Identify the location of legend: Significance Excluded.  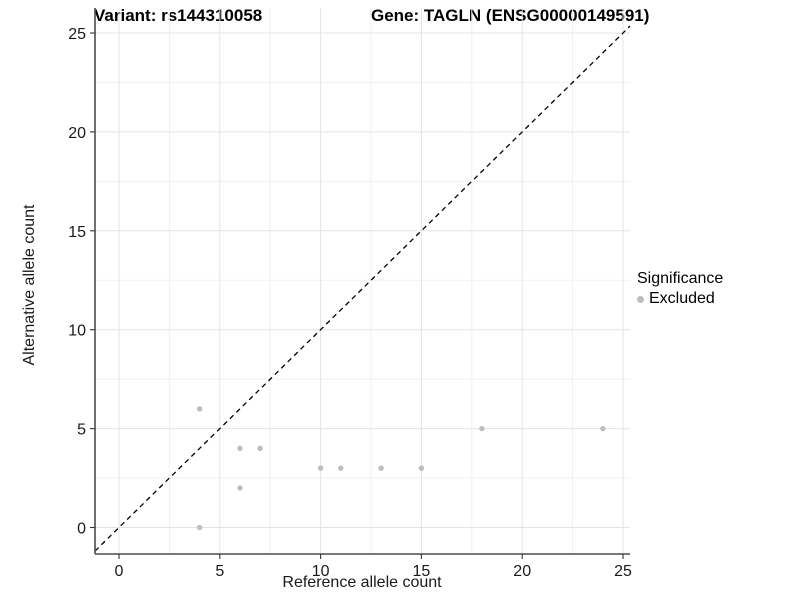
(680, 289).